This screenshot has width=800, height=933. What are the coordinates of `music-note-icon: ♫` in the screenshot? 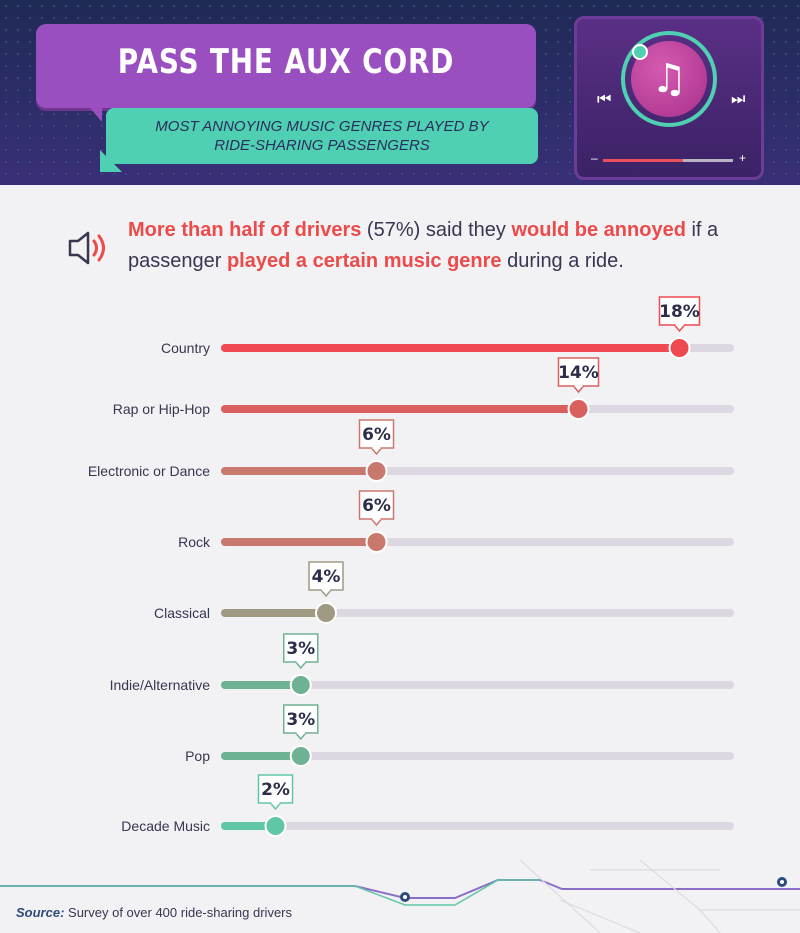 It's located at (669, 79).